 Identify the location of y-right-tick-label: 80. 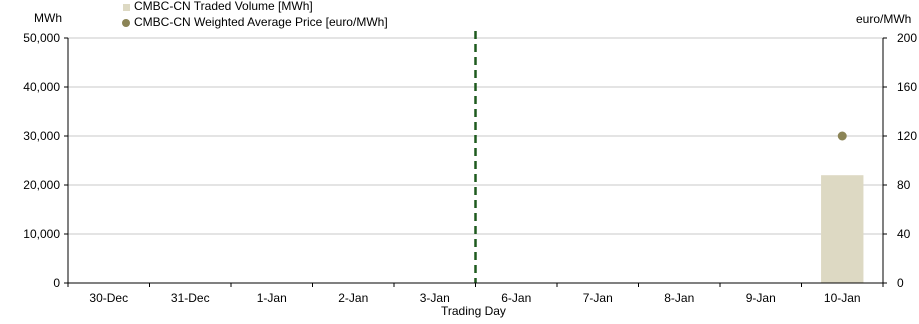
(904, 185).